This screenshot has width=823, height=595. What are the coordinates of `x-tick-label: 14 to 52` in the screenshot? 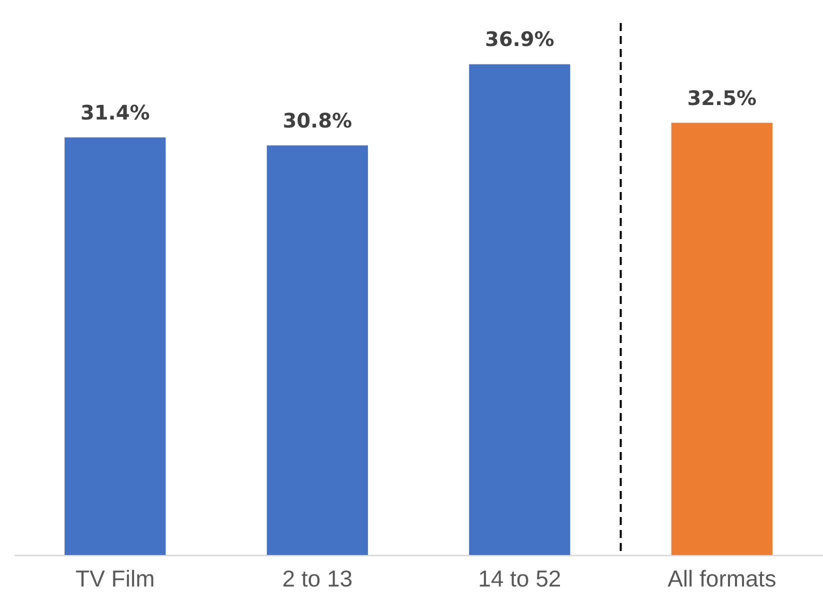 It's located at (520, 579).